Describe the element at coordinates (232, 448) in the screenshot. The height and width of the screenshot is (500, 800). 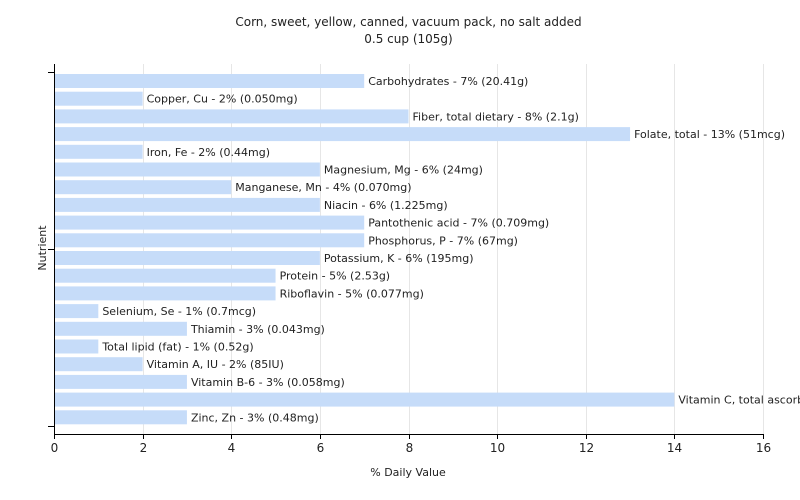
I see `x-tick-label: 4` at that location.